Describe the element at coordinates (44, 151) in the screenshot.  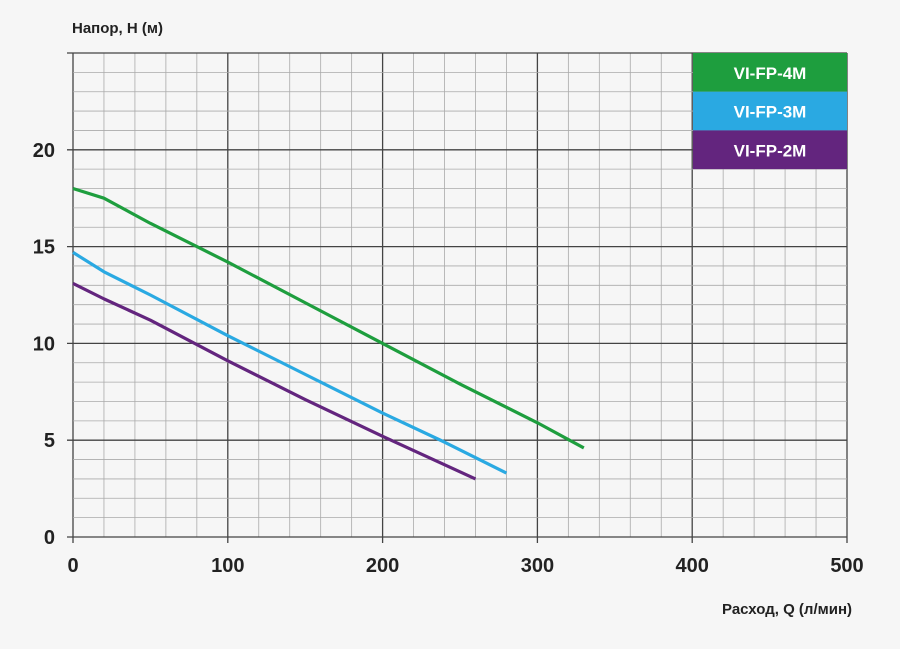
I see `y-tick-label: 20` at that location.